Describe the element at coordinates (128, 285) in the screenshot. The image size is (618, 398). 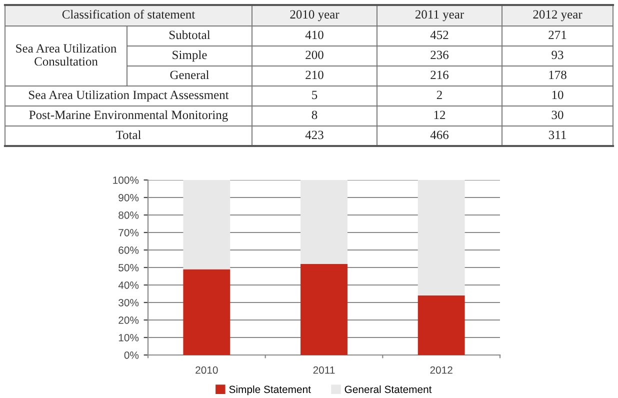
I see `y-tick-label: 40%` at that location.